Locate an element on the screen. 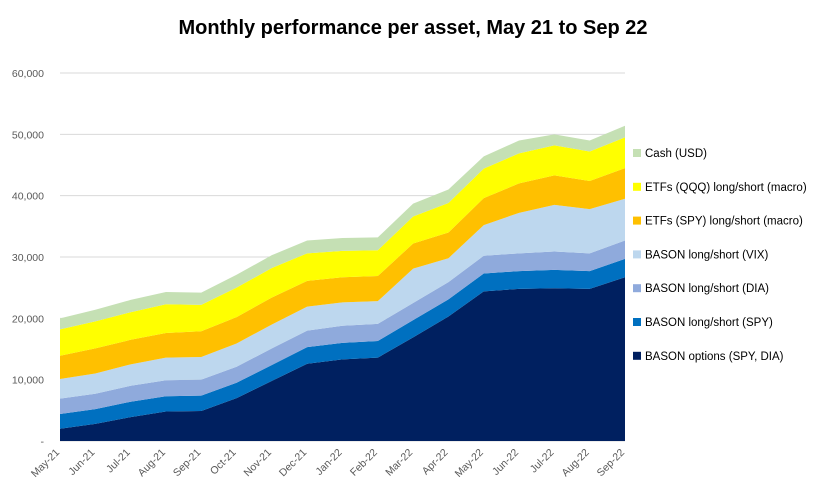  y-tick-label: 30,000 is located at coordinates (28, 258).